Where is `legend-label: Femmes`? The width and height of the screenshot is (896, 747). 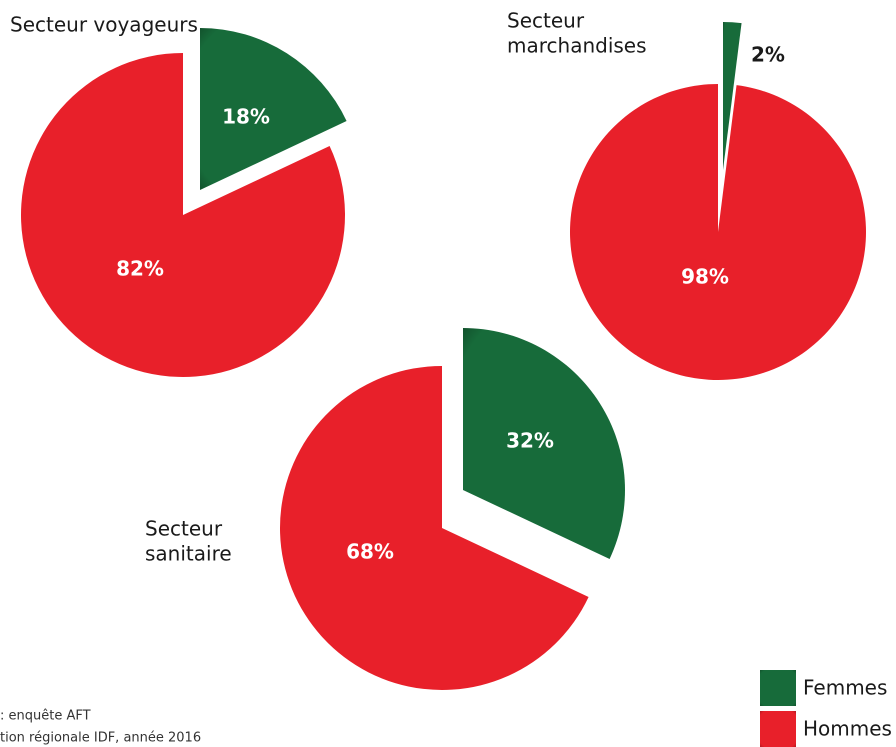
legend-label: Femmes is located at coordinates (845, 688).